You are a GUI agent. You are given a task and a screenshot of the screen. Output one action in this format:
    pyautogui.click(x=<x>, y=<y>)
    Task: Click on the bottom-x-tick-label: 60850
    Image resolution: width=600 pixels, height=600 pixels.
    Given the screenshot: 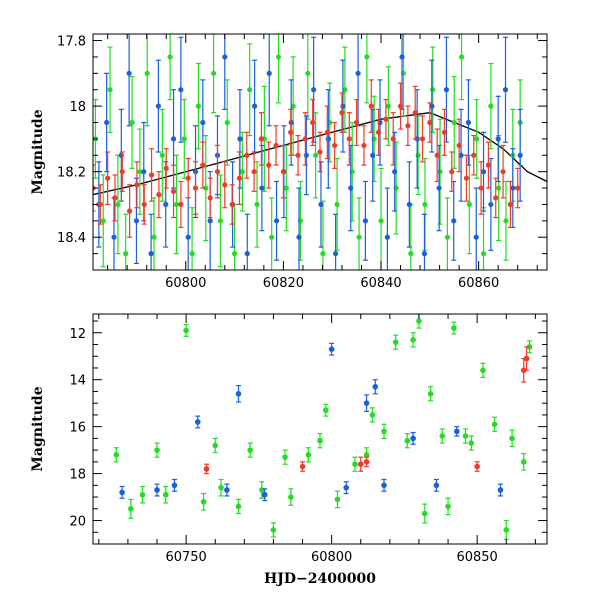 What is the action you would take?
    pyautogui.click(x=476, y=557)
    